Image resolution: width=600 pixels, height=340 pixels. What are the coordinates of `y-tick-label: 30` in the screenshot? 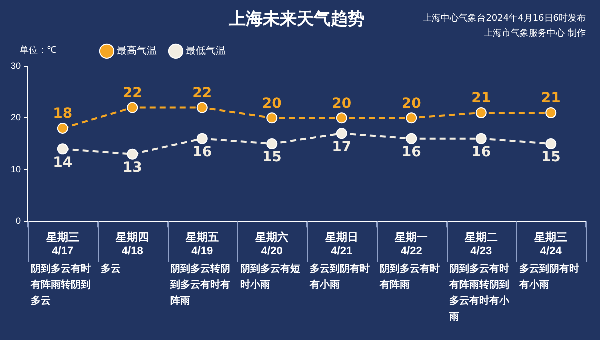 It's located at (16, 65).